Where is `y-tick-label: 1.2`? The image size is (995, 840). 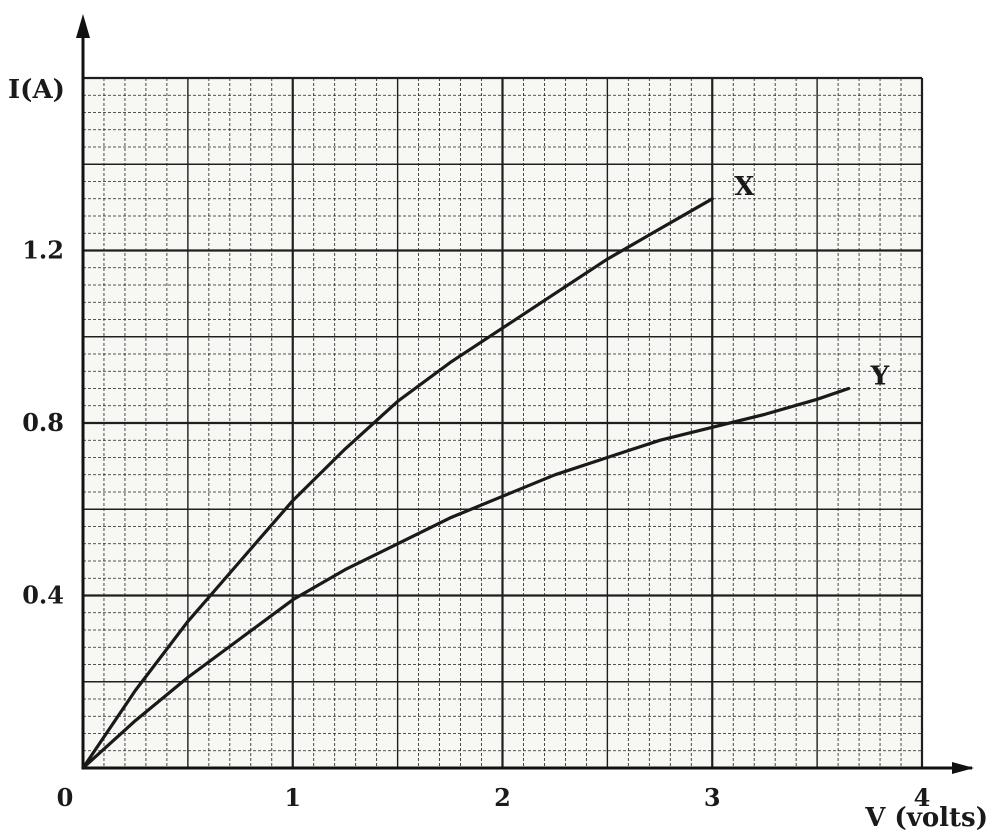
y-tick-label: 1.2 is located at coordinates (43, 250).